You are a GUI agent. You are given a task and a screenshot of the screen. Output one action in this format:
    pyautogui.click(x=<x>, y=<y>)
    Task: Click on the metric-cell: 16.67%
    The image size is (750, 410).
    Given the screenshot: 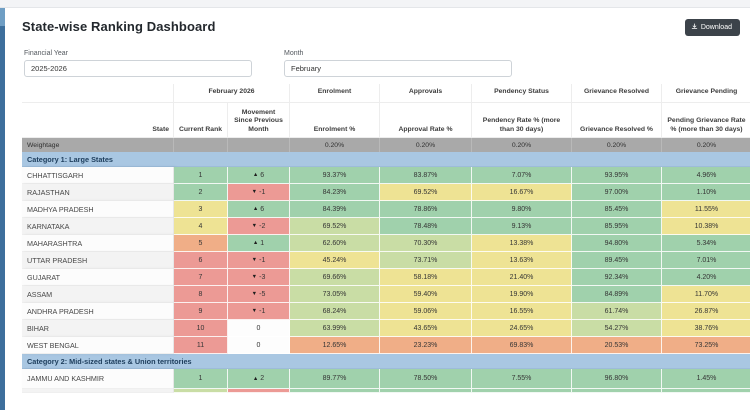 What is the action you would take?
    pyautogui.click(x=522, y=192)
    